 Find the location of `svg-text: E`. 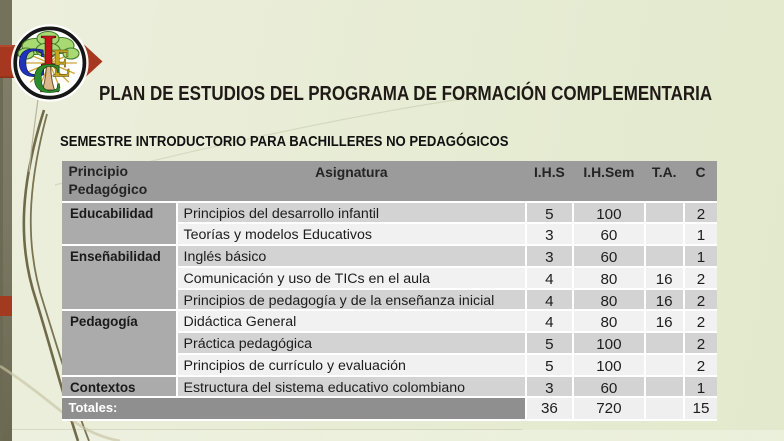

svg-text: E is located at coordinates (61, 64).